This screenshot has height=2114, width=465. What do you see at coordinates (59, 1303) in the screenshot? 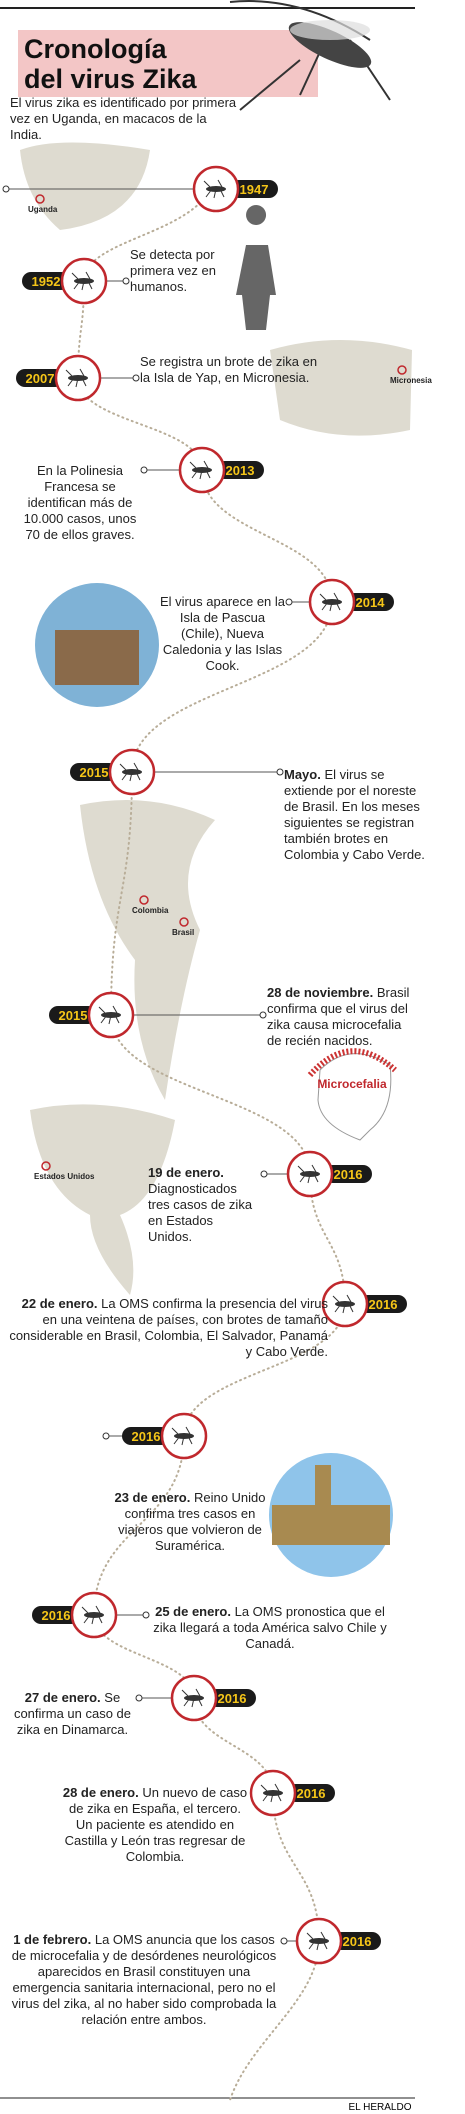
I see `event-date: 22 de enero.` at bounding box center [59, 1303].